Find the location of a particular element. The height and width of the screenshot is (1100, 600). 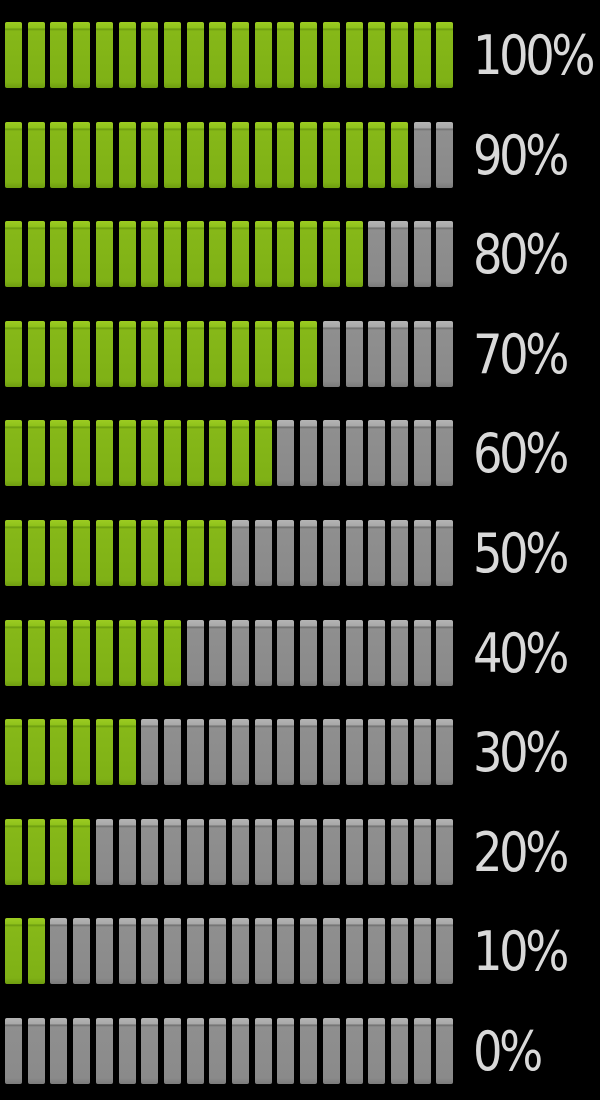

progress-percent-label: 100% is located at coordinates (534, 55).